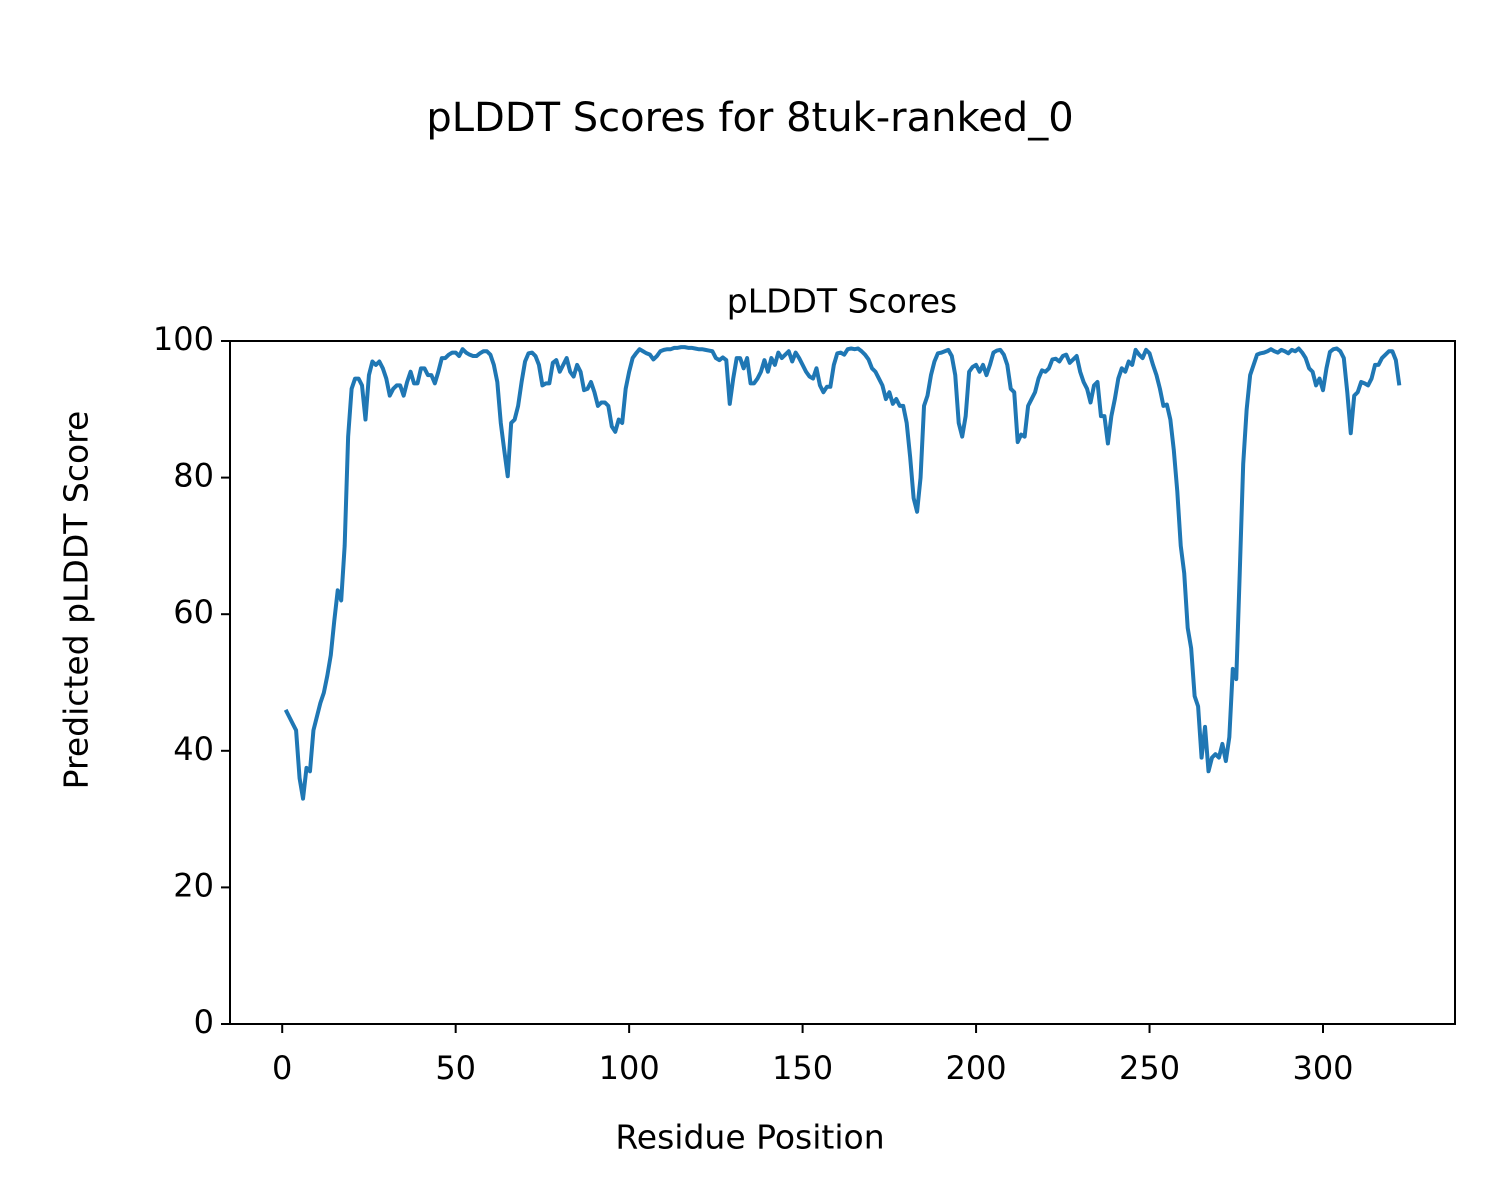  What do you see at coordinates (455, 1068) in the screenshot?
I see `x-tick-label: 50` at bounding box center [455, 1068].